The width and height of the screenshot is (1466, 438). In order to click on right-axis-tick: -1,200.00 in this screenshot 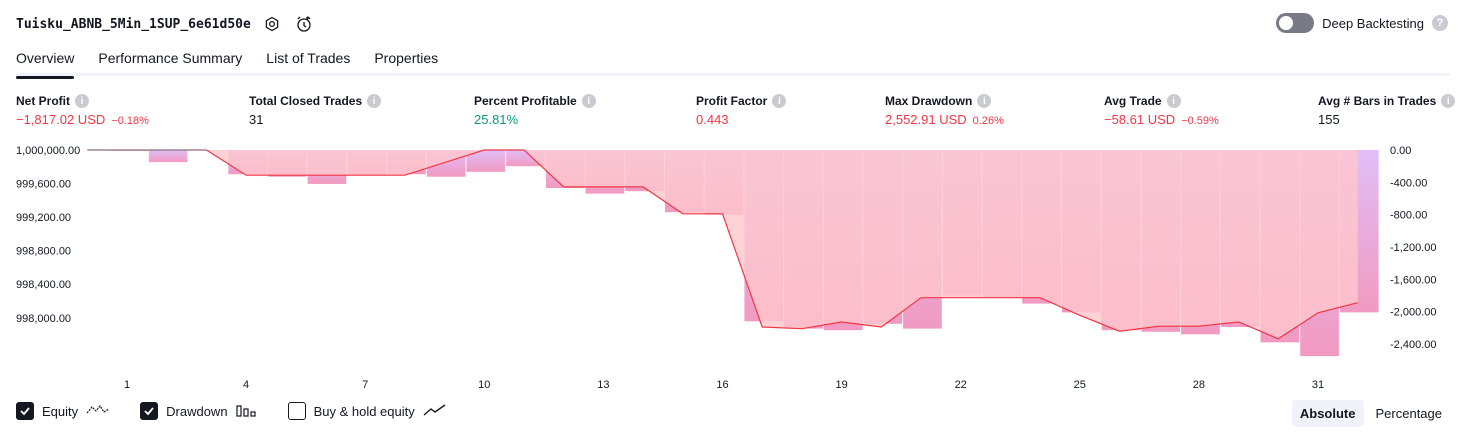, I will do `click(1413, 248)`.